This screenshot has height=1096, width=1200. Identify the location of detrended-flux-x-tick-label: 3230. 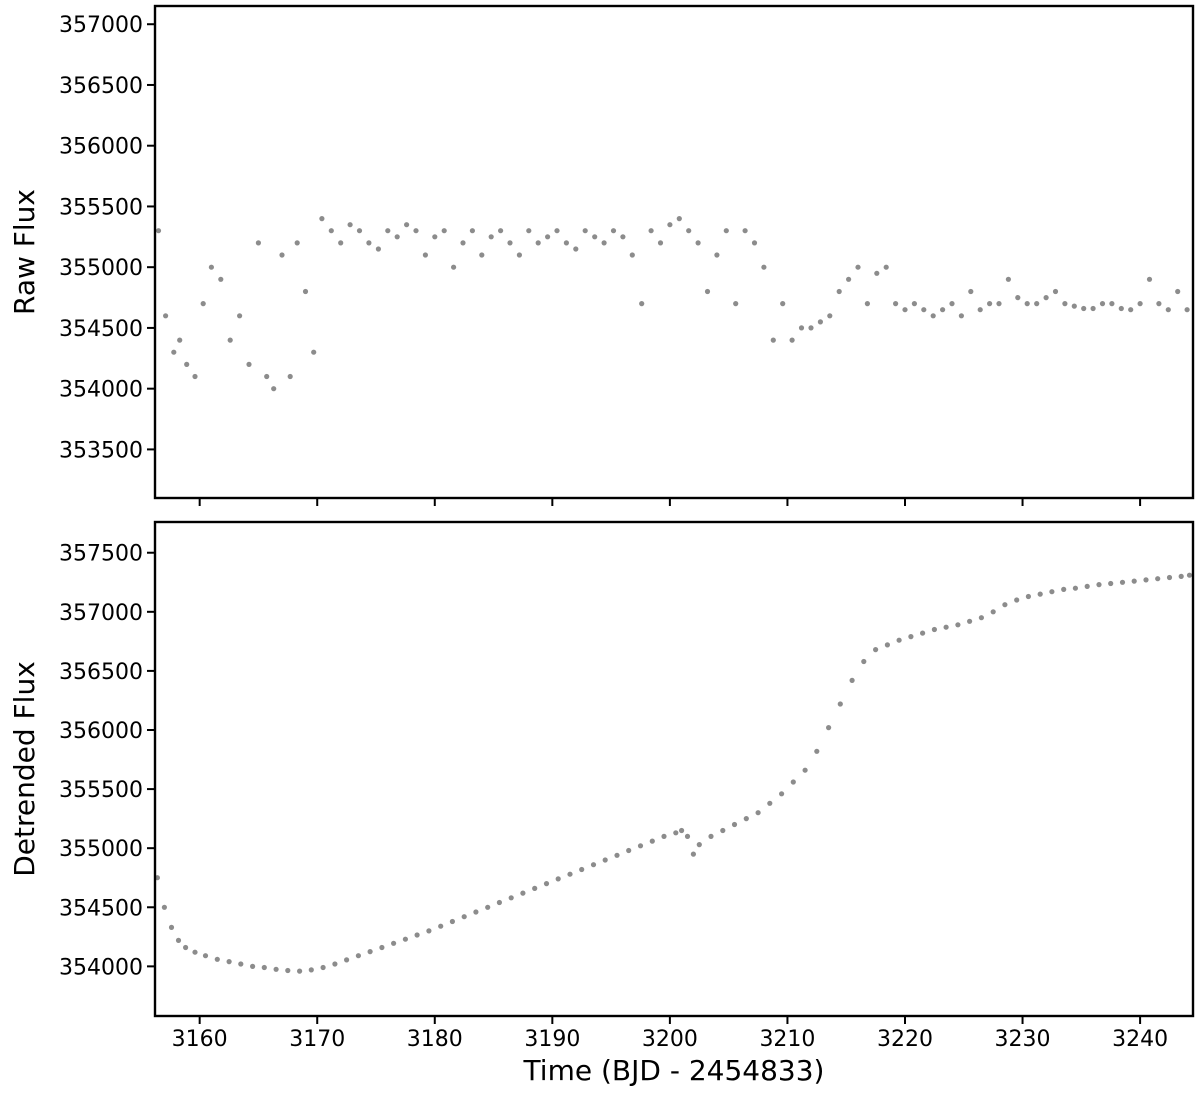
(1023, 1039).